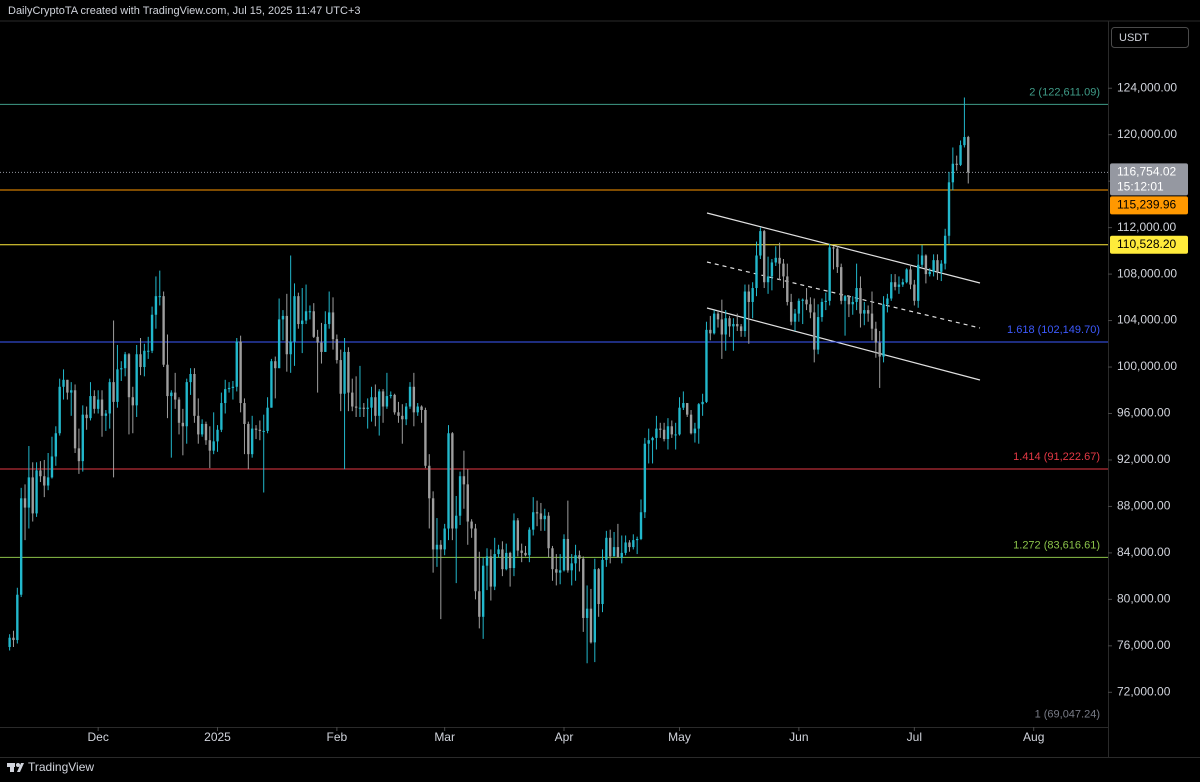  Describe the element at coordinates (18, 765) in the screenshot. I see `logo-part` at that location.